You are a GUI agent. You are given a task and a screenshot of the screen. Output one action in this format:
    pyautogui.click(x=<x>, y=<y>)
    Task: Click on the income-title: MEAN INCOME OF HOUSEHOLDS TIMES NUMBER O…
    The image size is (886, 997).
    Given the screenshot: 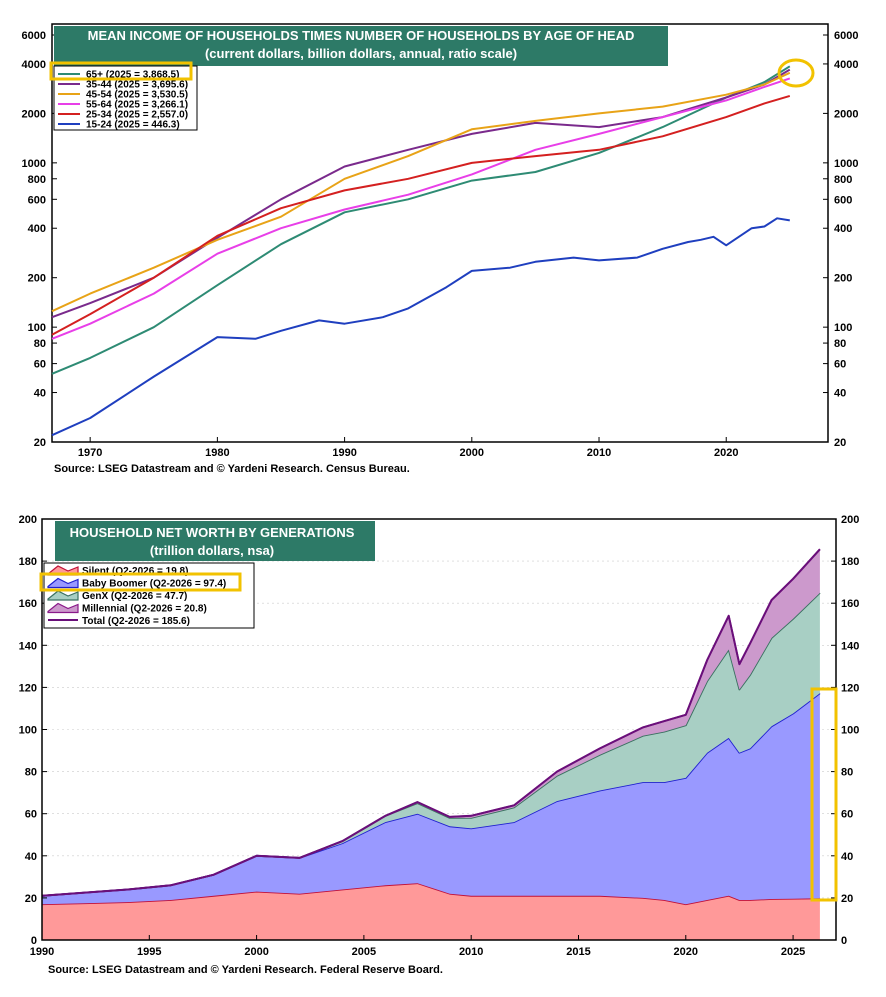 What is the action you would take?
    pyautogui.click(x=361, y=35)
    